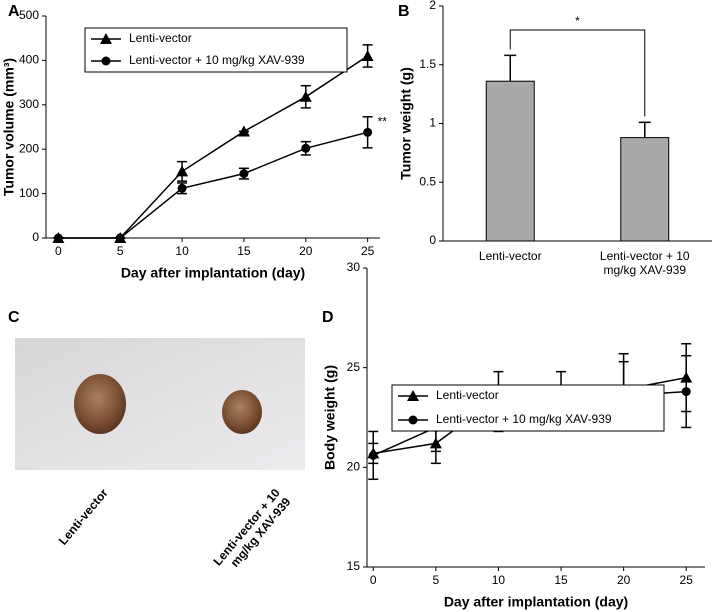 The image size is (714, 612). I want to click on x-tick-label: Lenti-vector, so click(510, 256).